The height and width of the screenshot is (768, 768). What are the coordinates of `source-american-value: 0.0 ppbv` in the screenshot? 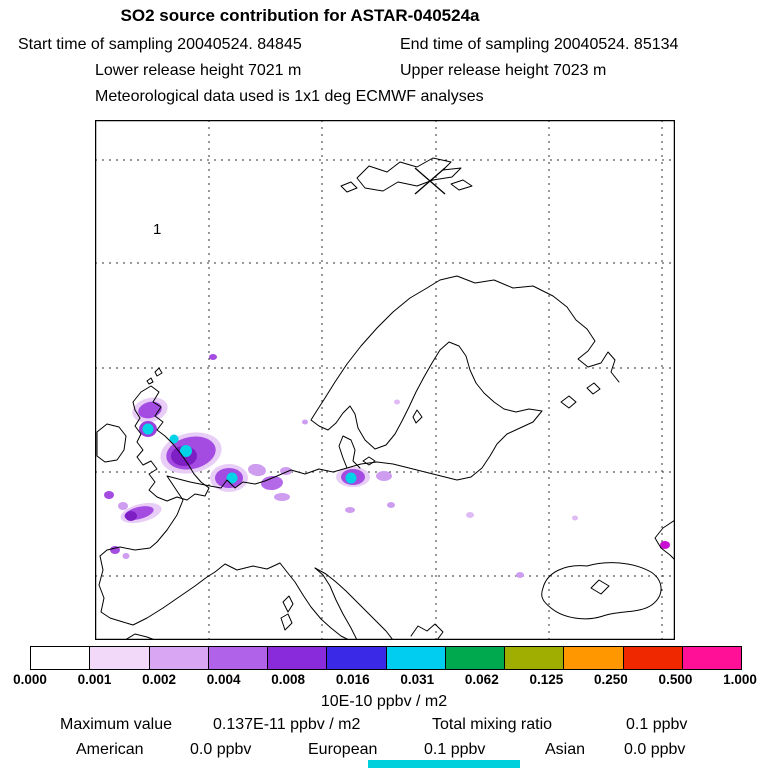 It's located at (221, 749).